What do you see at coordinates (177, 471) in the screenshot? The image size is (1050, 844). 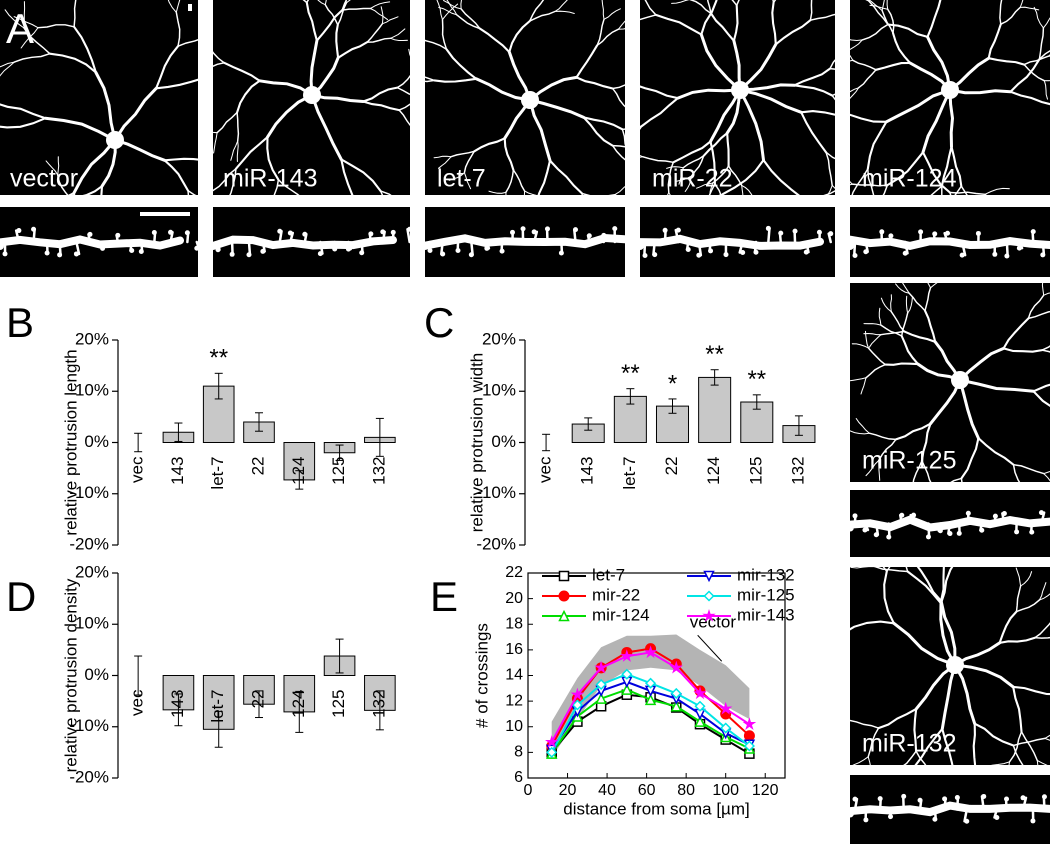 I see `x-tick-label: 143` at bounding box center [177, 471].